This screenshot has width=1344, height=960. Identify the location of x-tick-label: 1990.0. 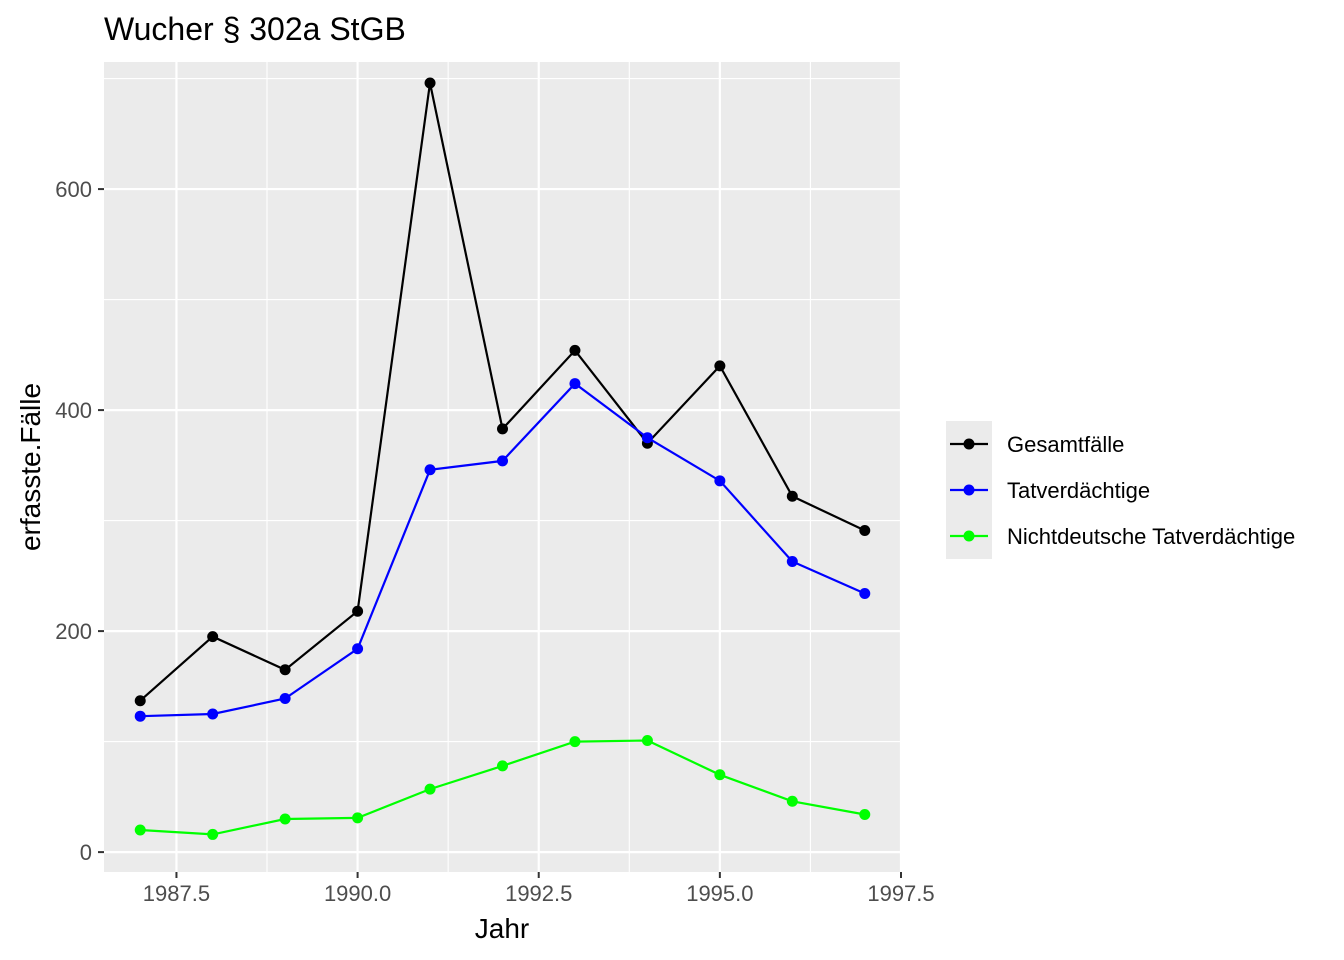
(357, 893).